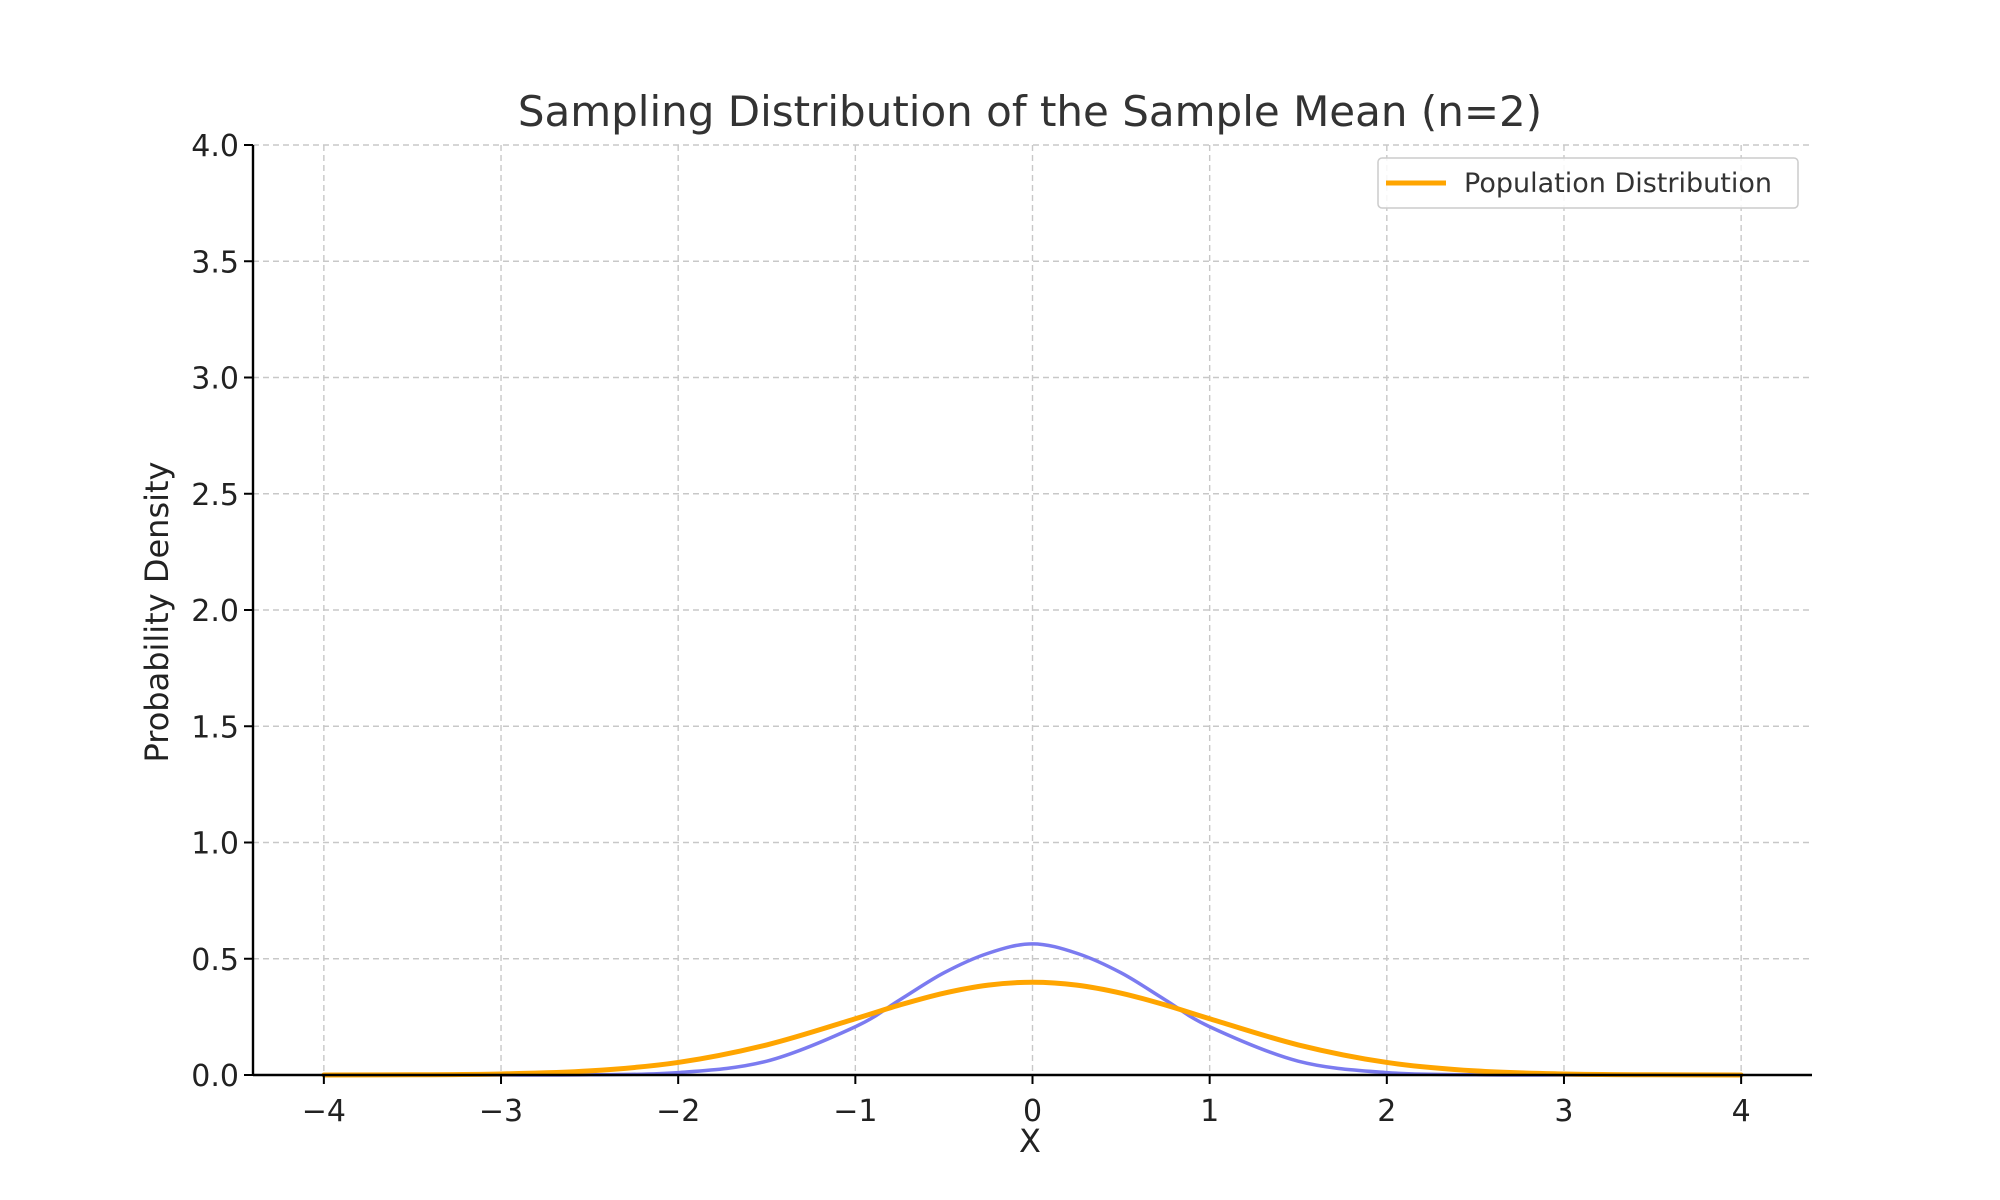  I want to click on x-tick-label: −2, so click(678, 1111).